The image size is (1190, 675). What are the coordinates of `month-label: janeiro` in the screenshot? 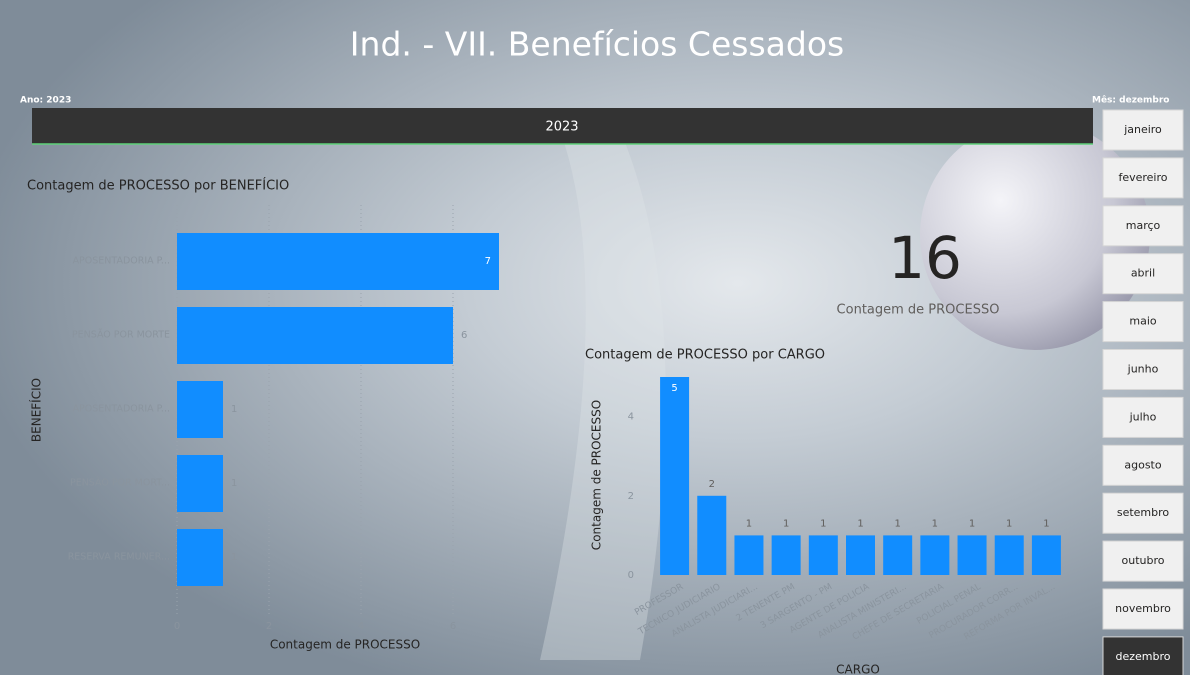 It's located at (1142, 129).